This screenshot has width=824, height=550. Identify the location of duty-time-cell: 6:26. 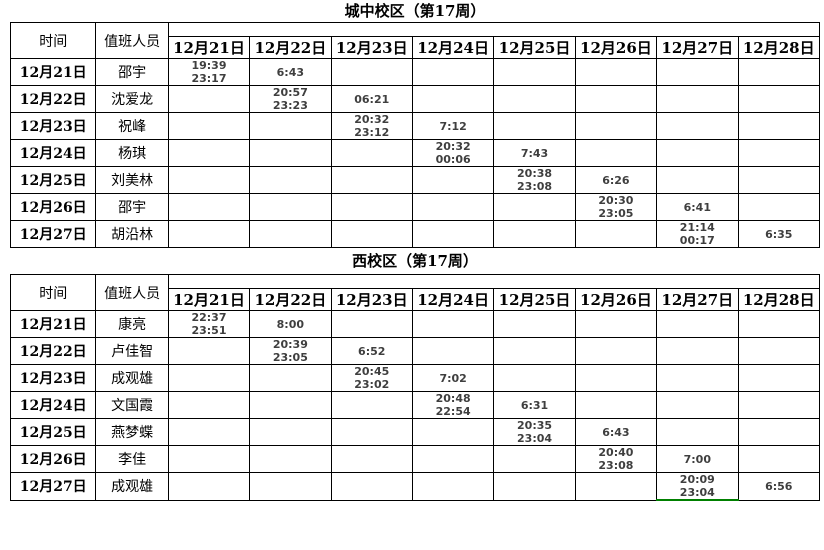
(616, 180).